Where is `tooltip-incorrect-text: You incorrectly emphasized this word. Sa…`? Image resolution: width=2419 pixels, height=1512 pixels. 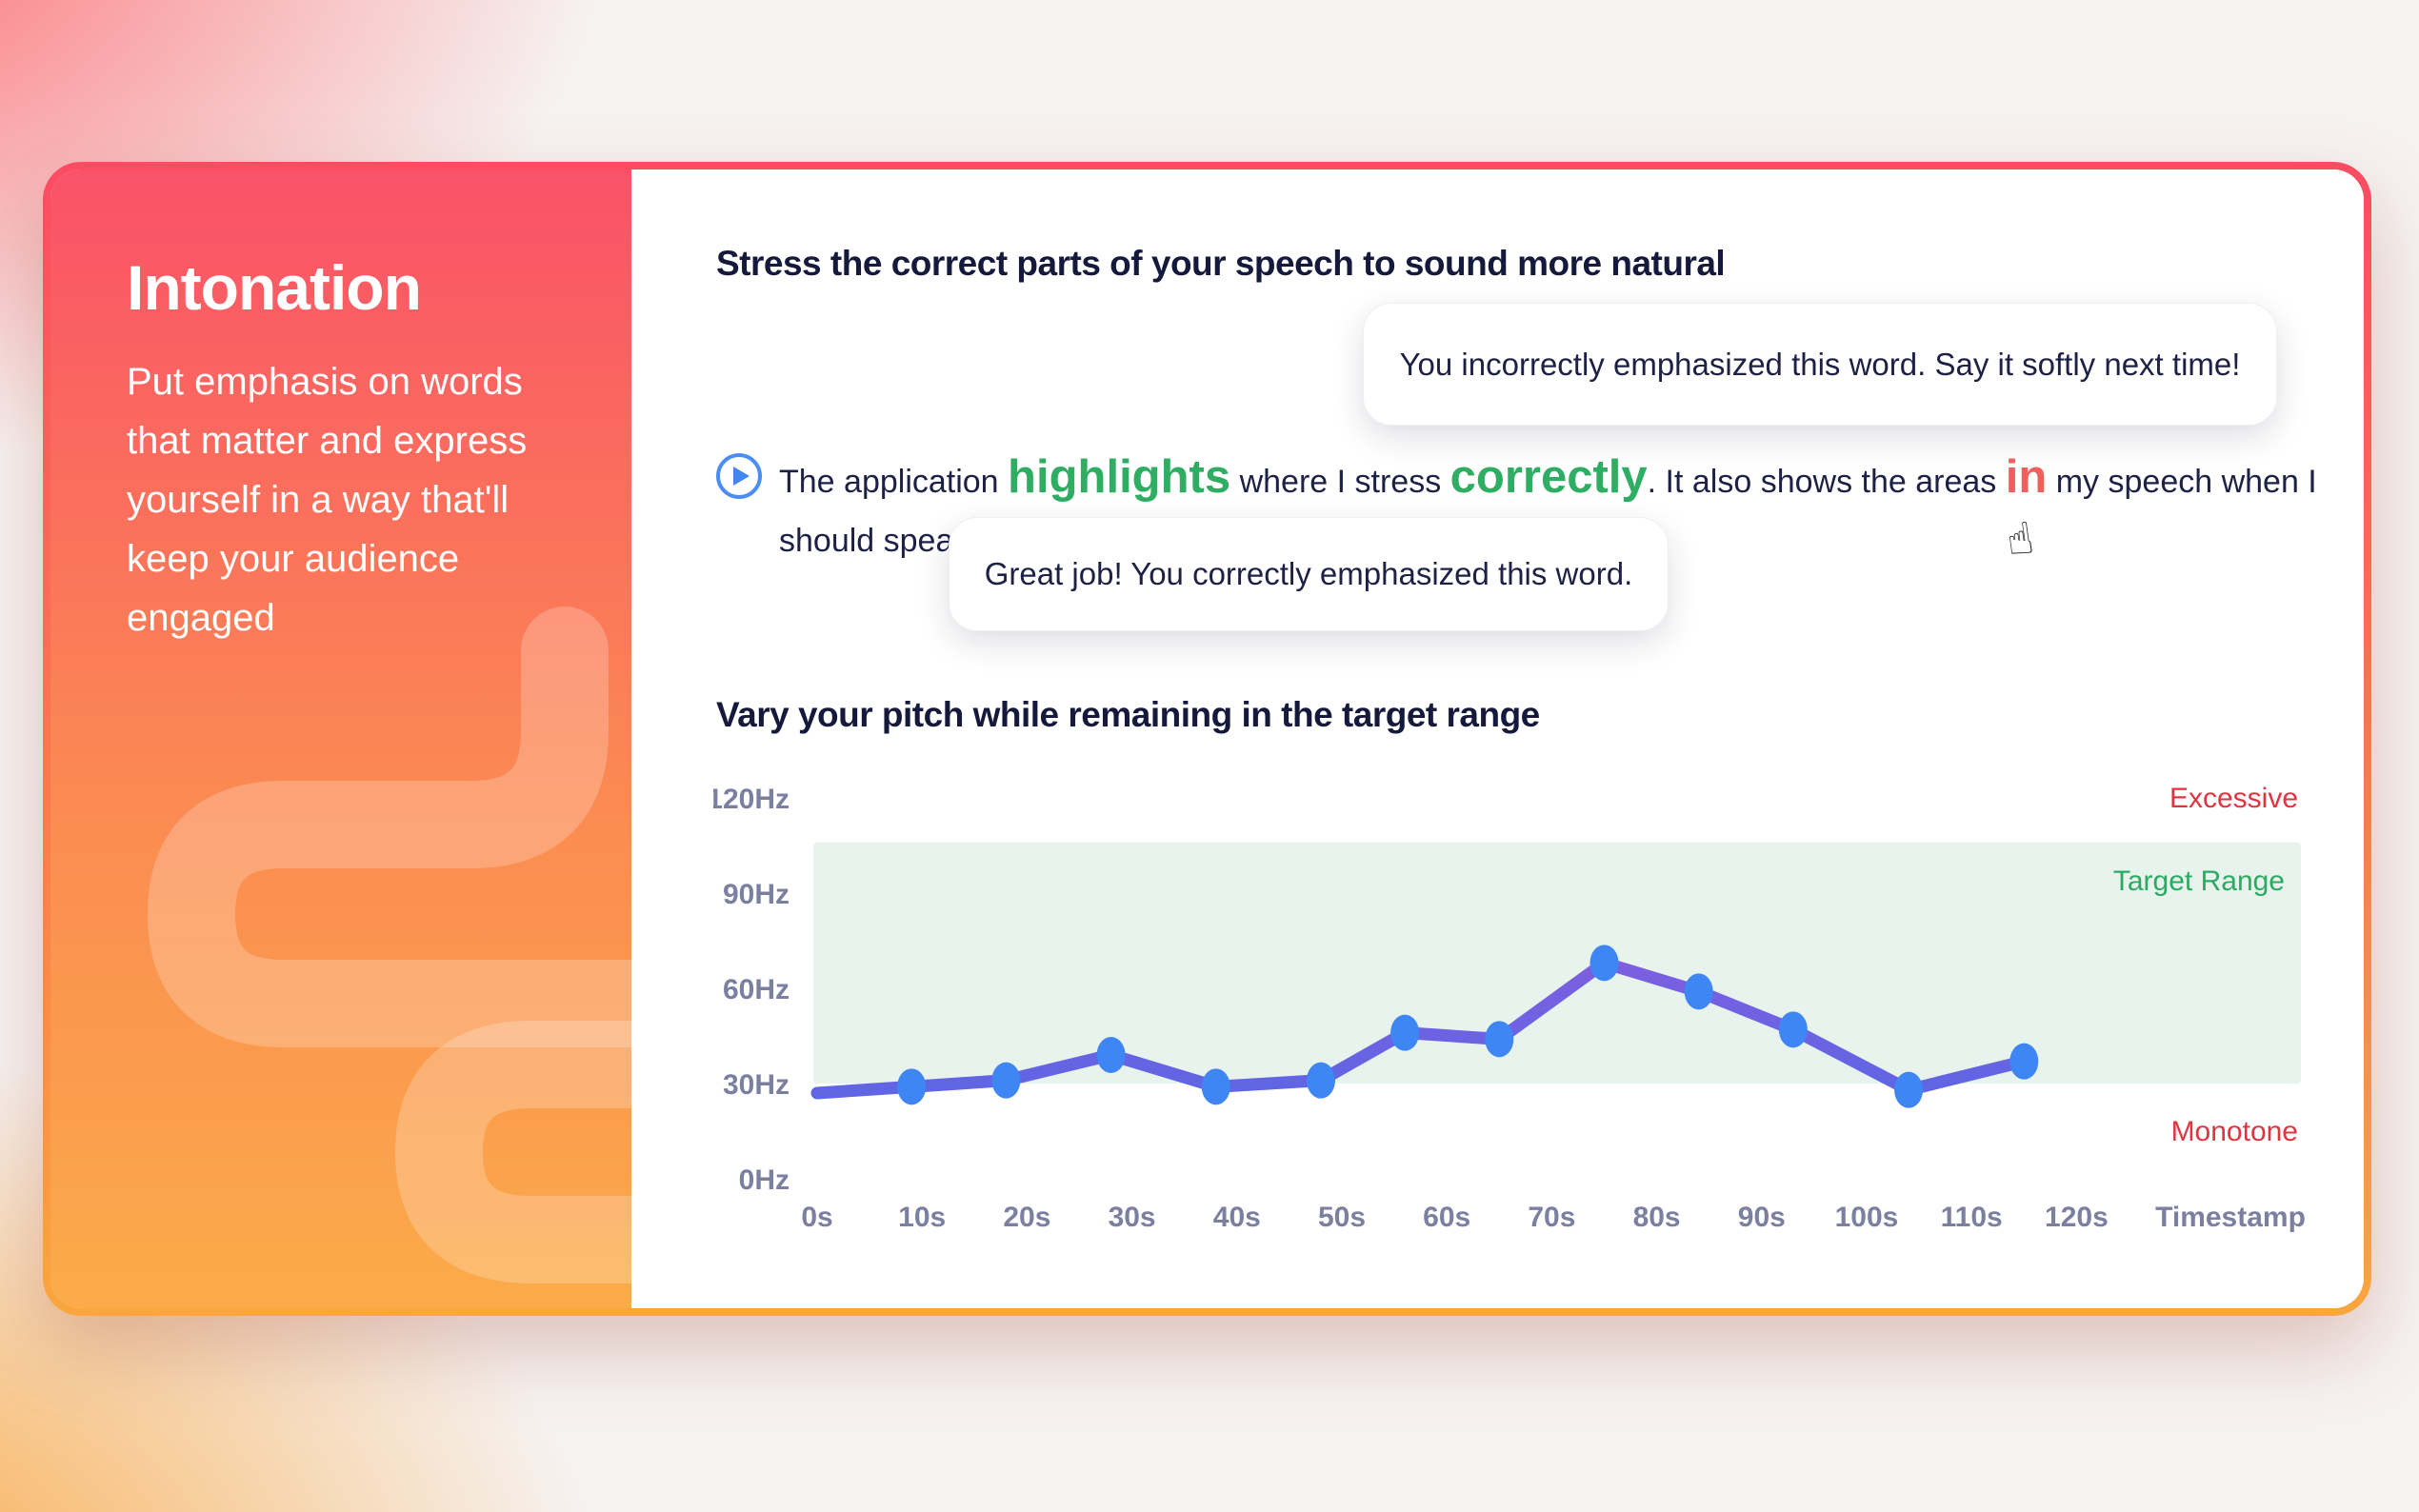 tooltip-incorrect-text: You incorrectly emphasized this word. Sa… is located at coordinates (1820, 364).